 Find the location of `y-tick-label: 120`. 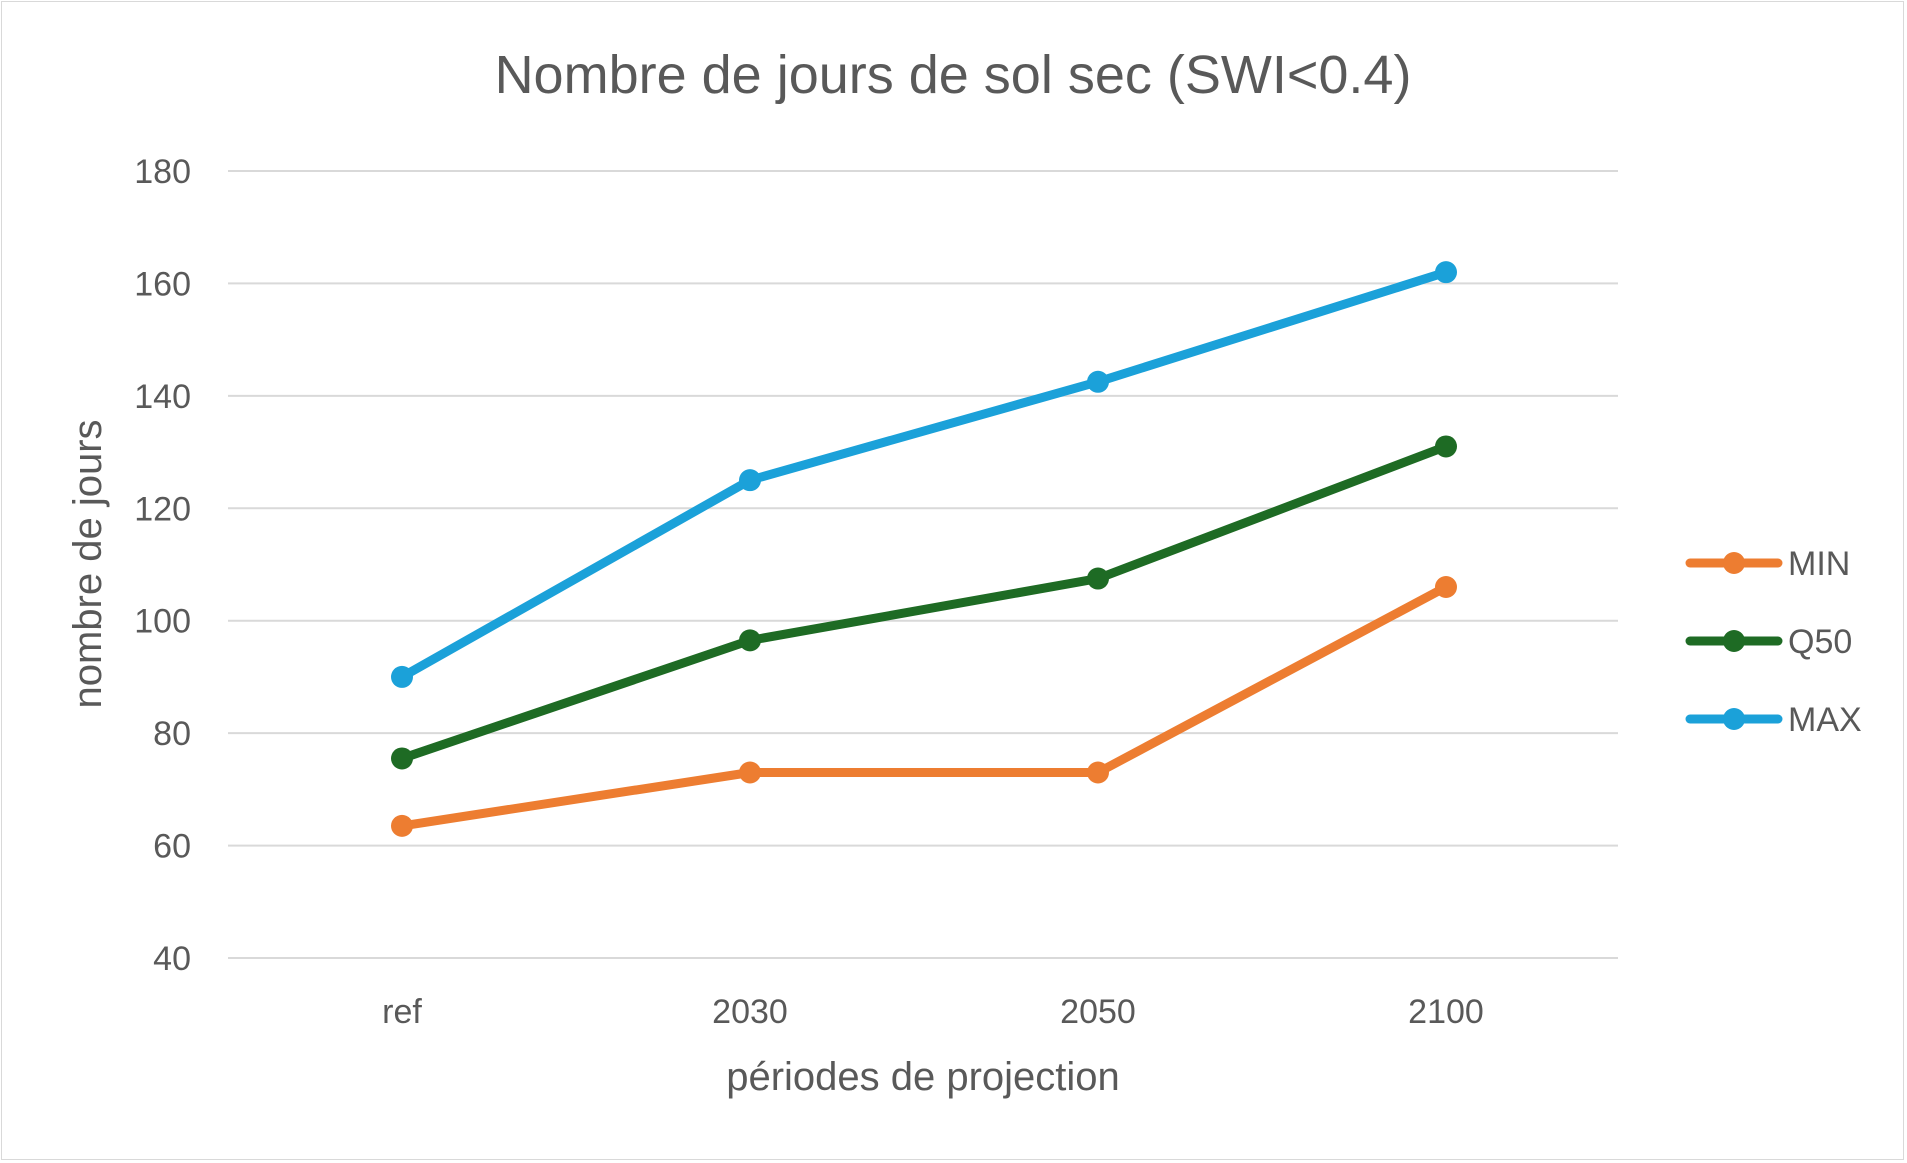

y-tick-label: 120 is located at coordinates (162, 509).